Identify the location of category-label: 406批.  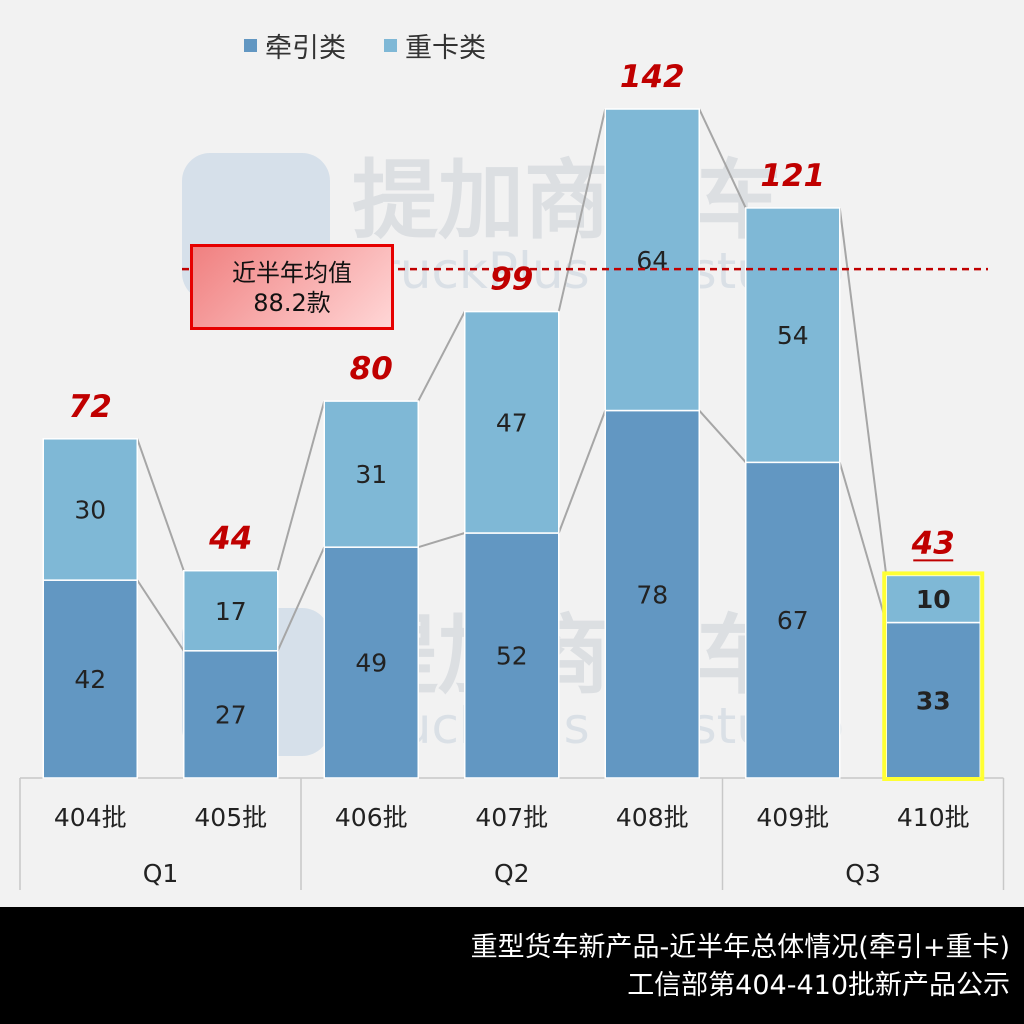
(371, 817).